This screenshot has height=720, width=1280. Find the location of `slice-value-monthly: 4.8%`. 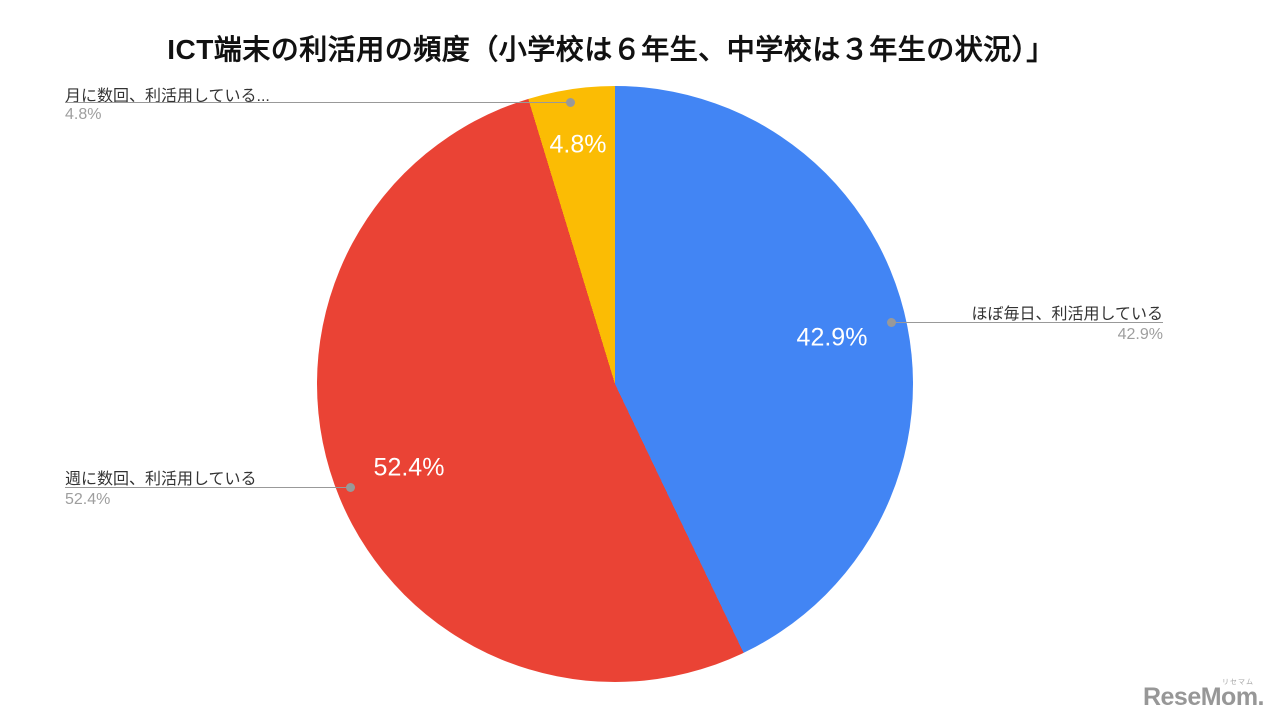

slice-value-monthly: 4.8% is located at coordinates (578, 144).